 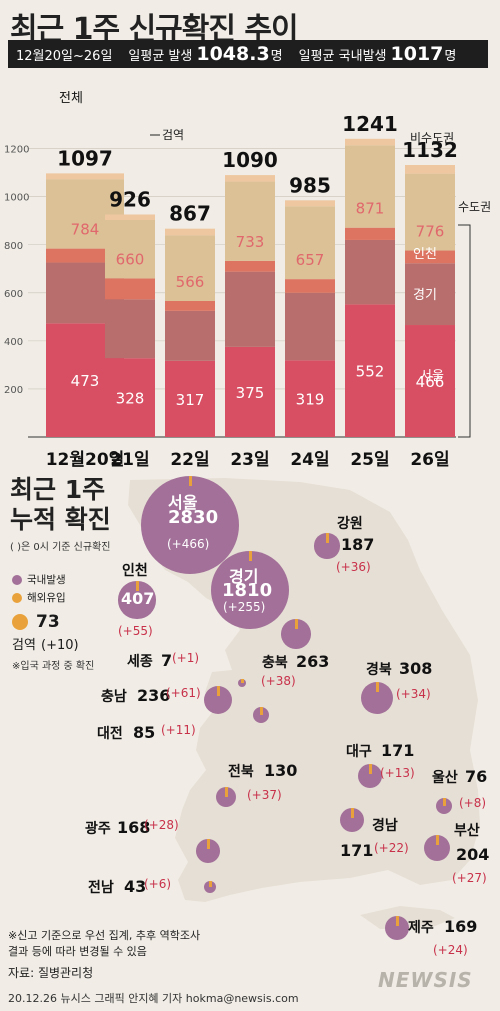 I want to click on section2-title-line2: 누적 확진, so click(x=60, y=519).